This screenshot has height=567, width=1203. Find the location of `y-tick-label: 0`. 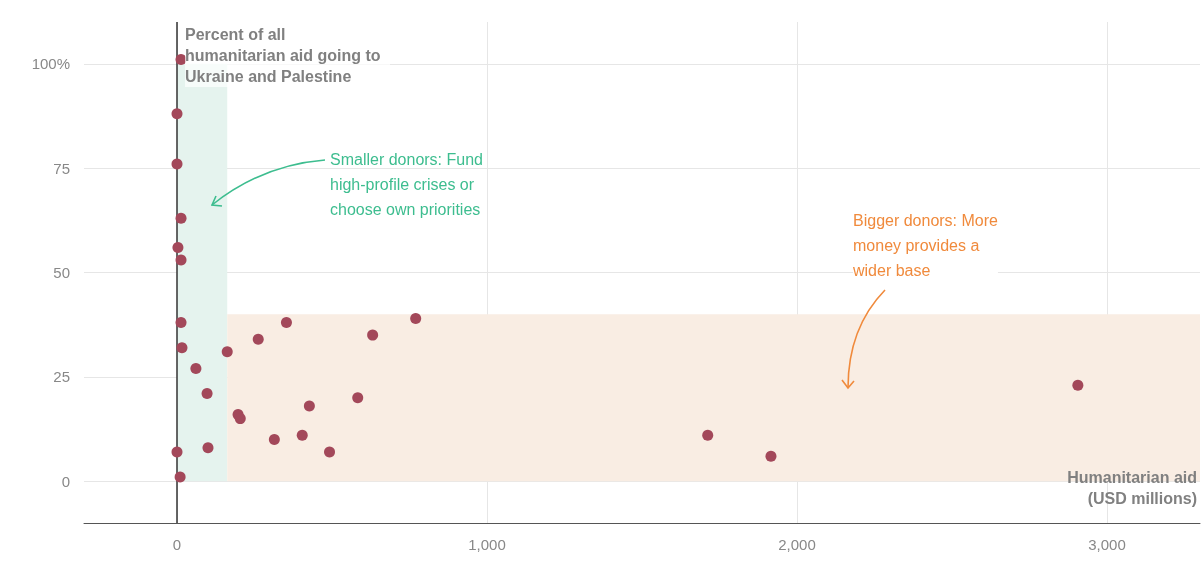

y-tick-label: 0 is located at coordinates (65, 481).